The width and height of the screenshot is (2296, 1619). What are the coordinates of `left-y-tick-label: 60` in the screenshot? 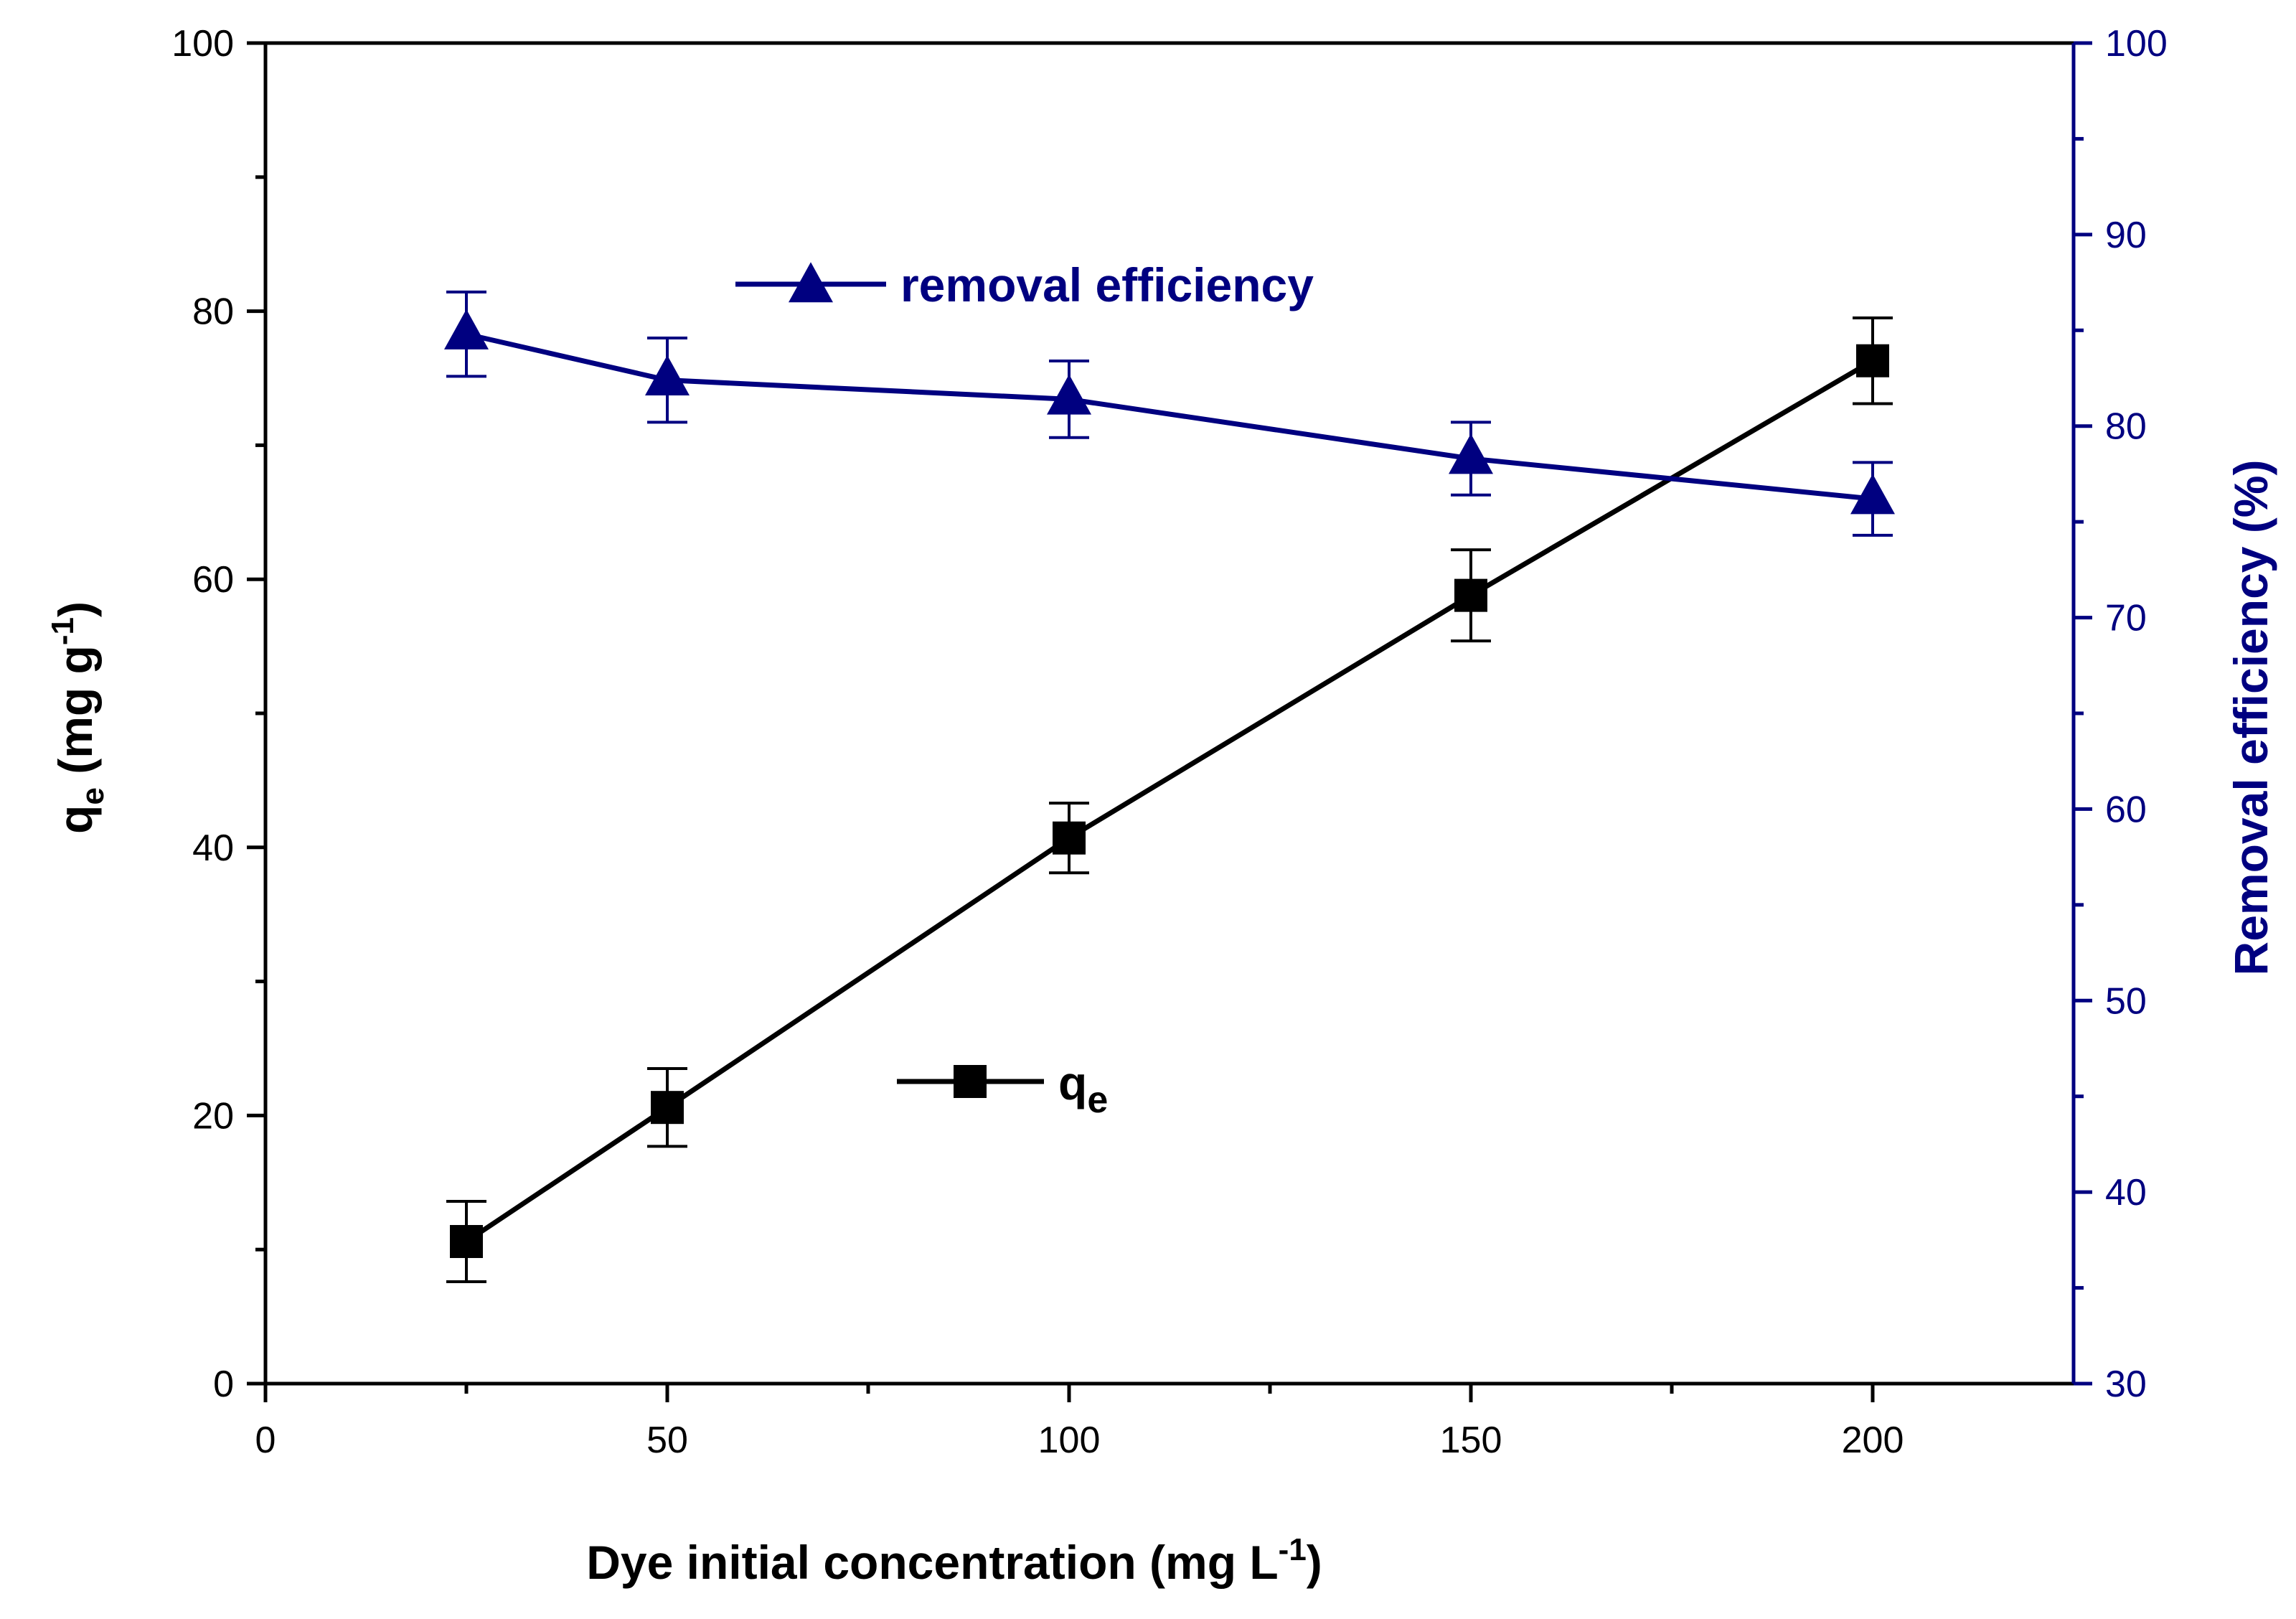 It's located at (213, 580).